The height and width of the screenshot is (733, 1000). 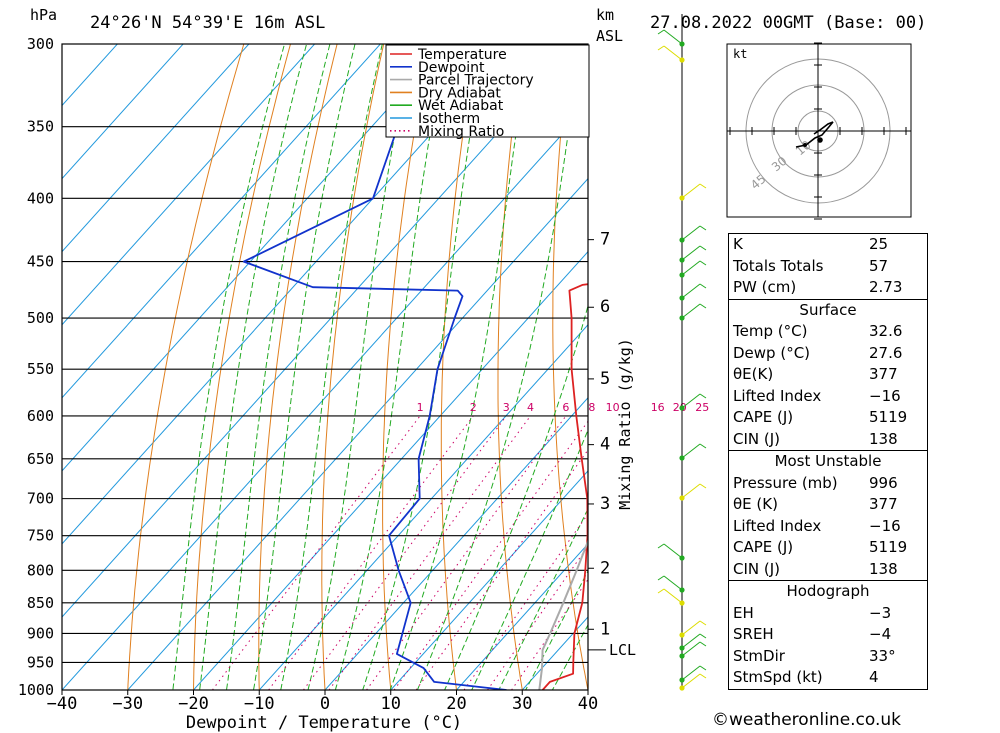 What do you see at coordinates (818, 352) in the screenshot?
I see `surface-dewp: Dewp (°C) 27.6` at bounding box center [818, 352].